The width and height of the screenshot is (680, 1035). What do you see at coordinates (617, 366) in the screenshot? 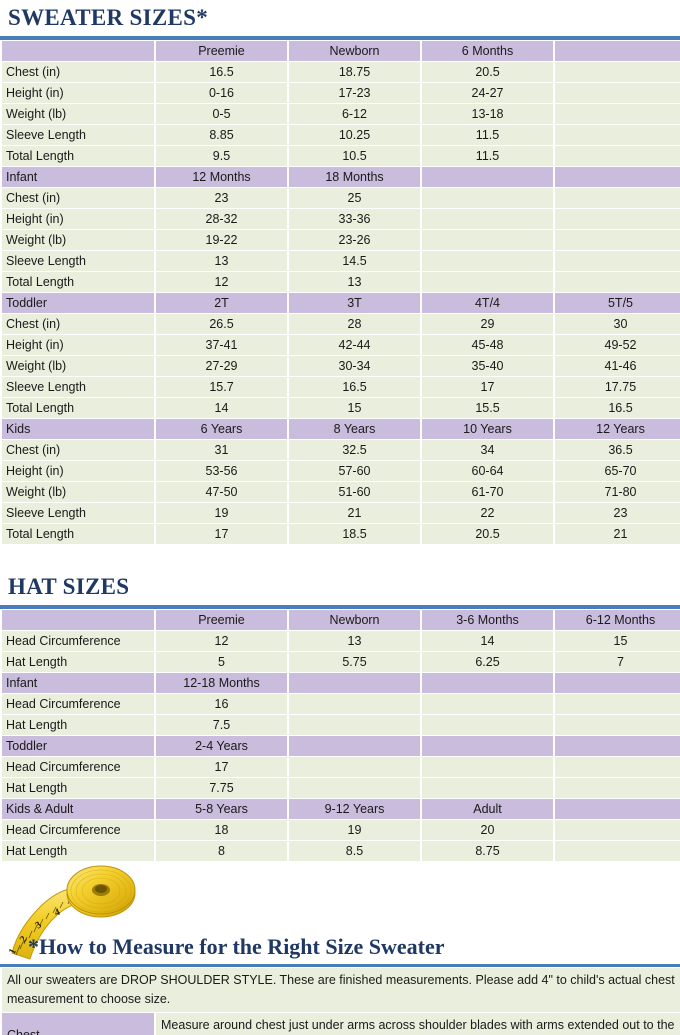
I see `row-value: 41-46` at bounding box center [617, 366].